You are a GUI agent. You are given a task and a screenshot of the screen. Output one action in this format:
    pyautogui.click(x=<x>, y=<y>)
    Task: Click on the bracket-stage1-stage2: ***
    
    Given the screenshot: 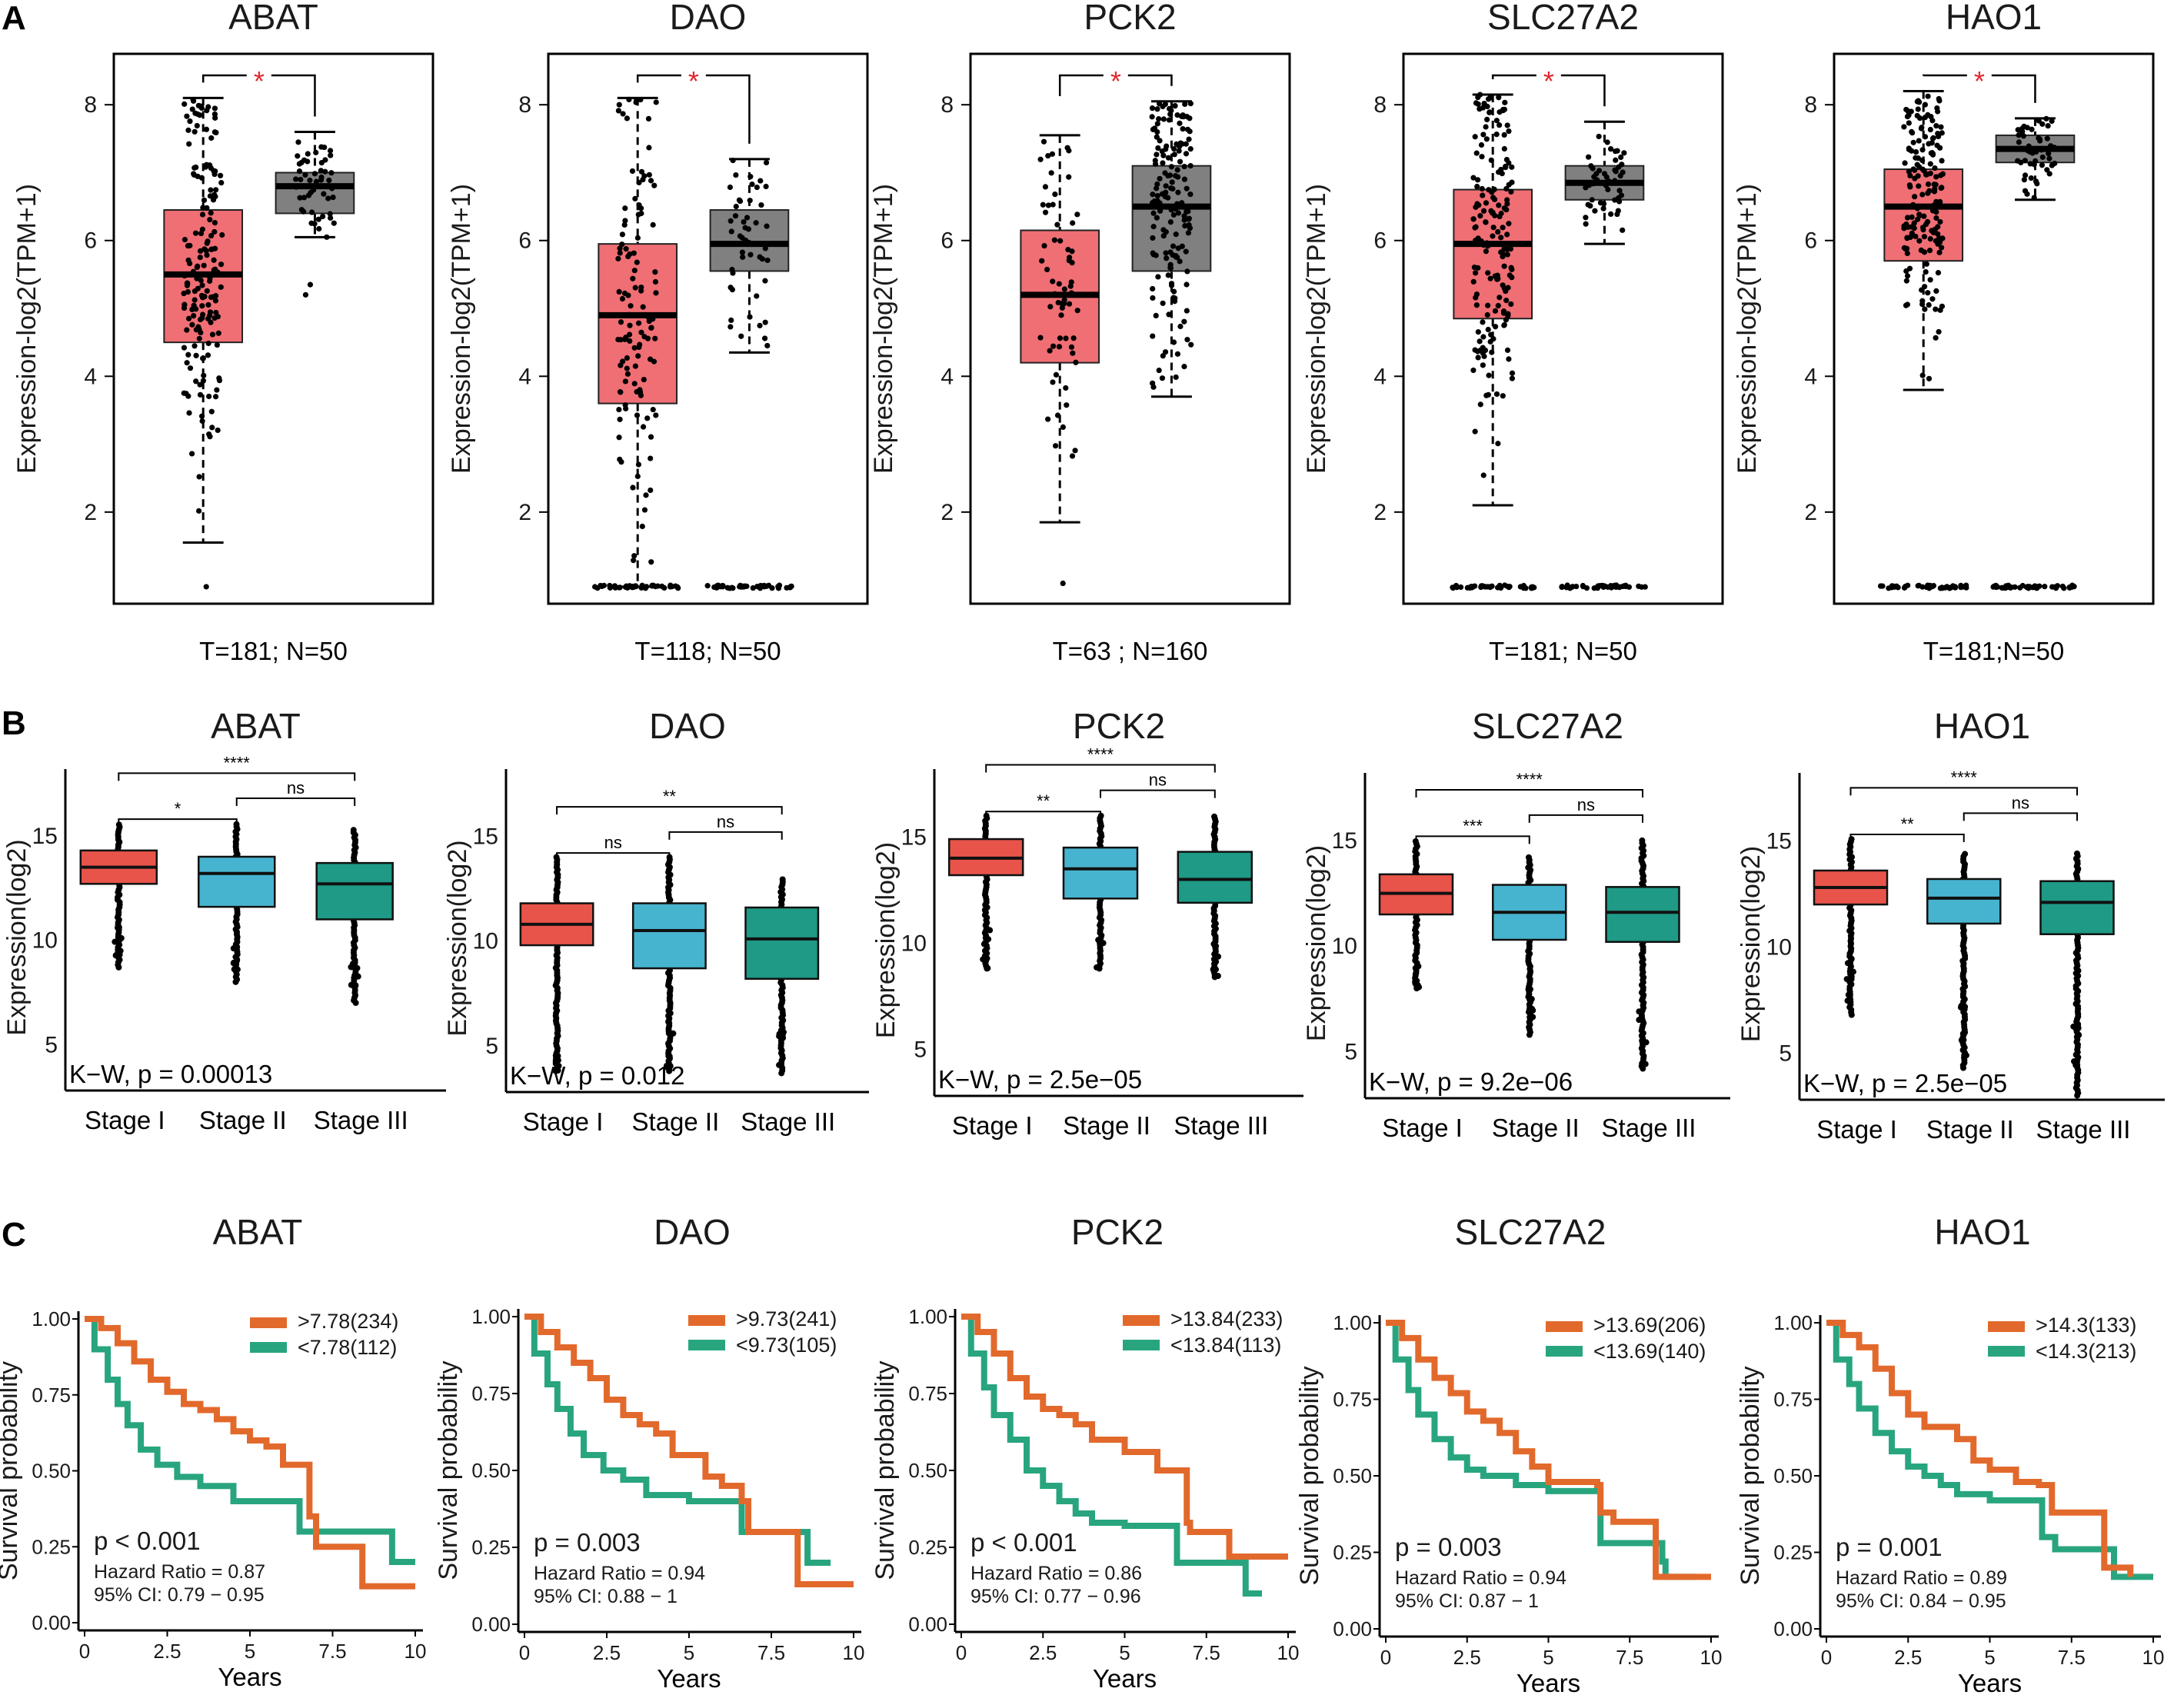 What is the action you would take?
    pyautogui.click(x=1472, y=830)
    